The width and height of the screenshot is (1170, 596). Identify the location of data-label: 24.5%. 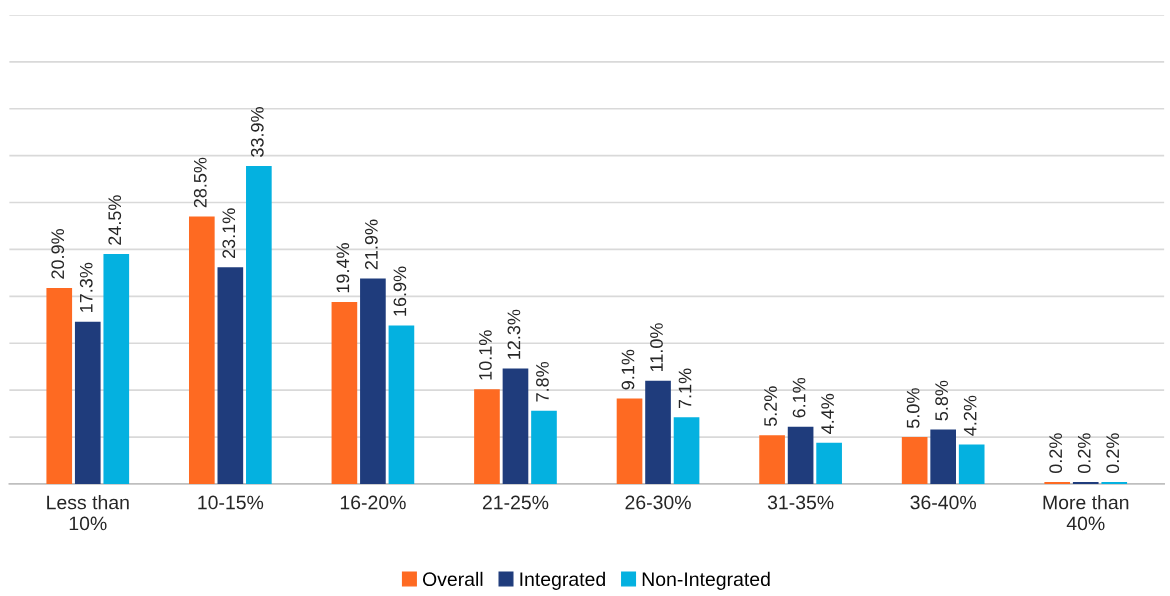
(115, 220).